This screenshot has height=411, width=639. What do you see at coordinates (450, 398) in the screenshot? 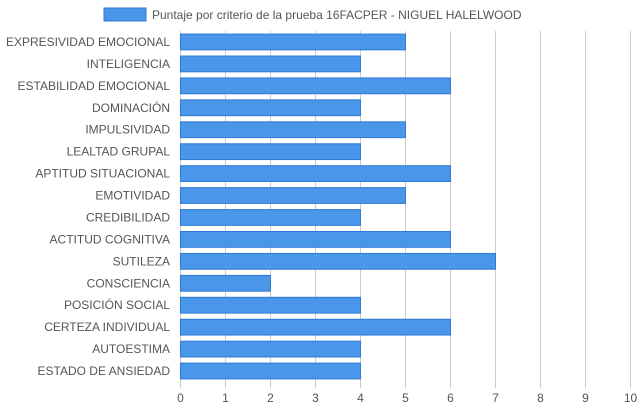
I see `x-tick-label-6: 6` at bounding box center [450, 398].